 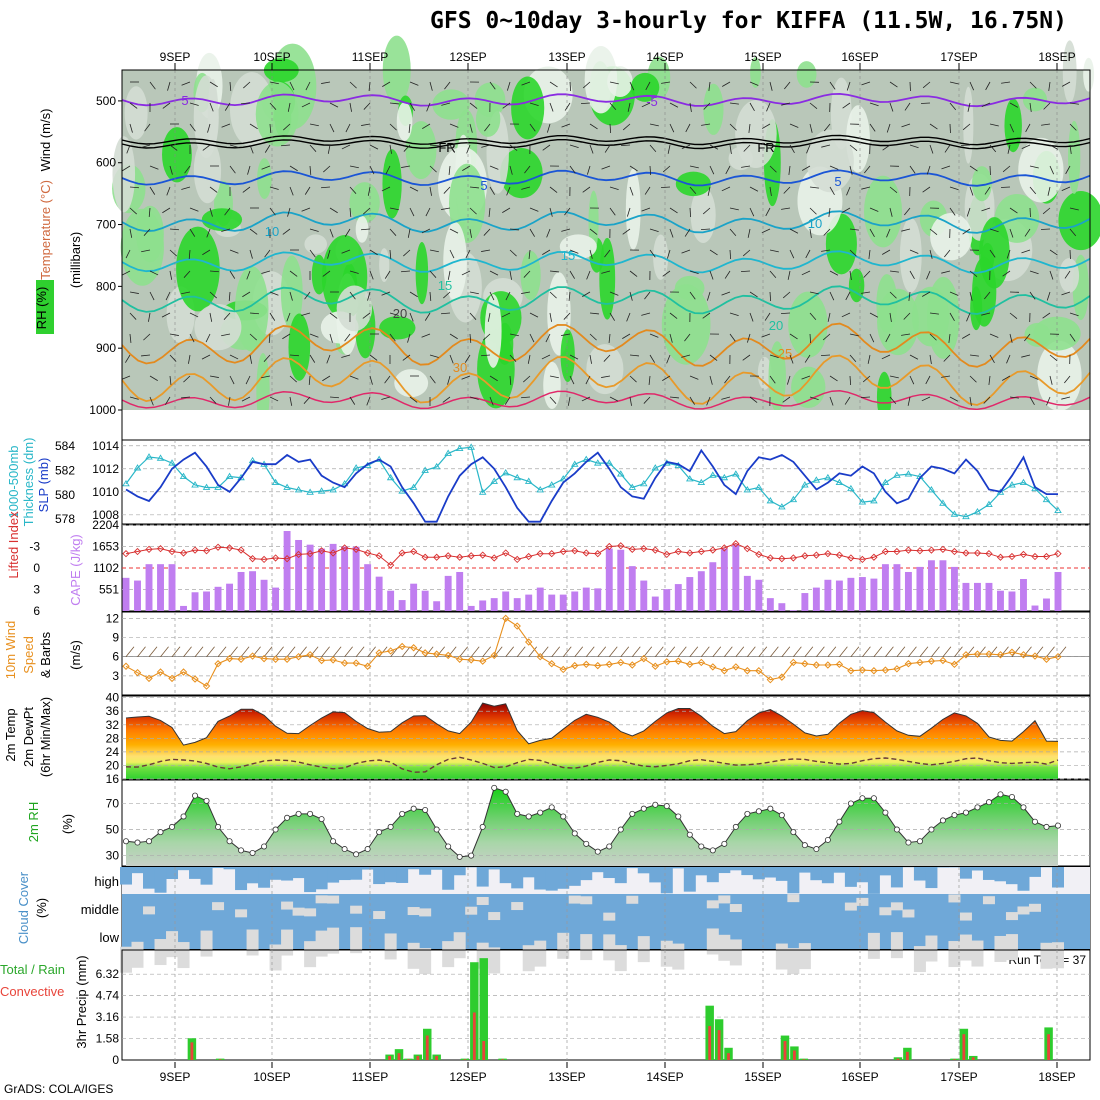 What do you see at coordinates (81, 1001) in the screenshot?
I see `precip-units-label: 3hr Precip (mm)` at bounding box center [81, 1001].